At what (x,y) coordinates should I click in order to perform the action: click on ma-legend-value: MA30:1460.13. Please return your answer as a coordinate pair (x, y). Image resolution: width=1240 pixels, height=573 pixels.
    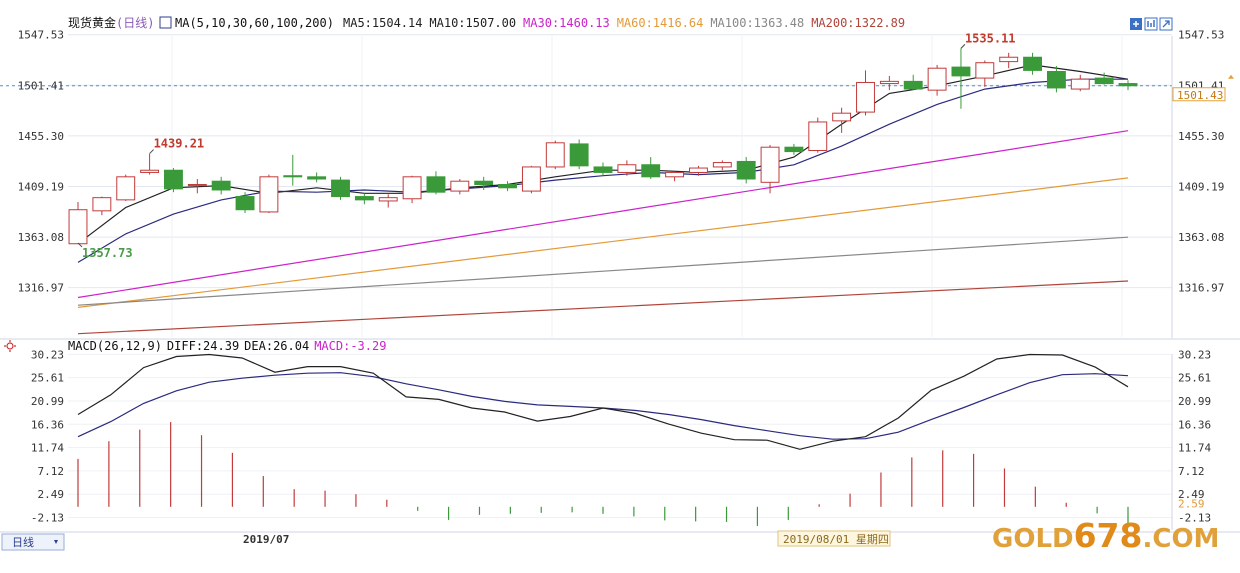
    Looking at the image, I should click on (566, 23).